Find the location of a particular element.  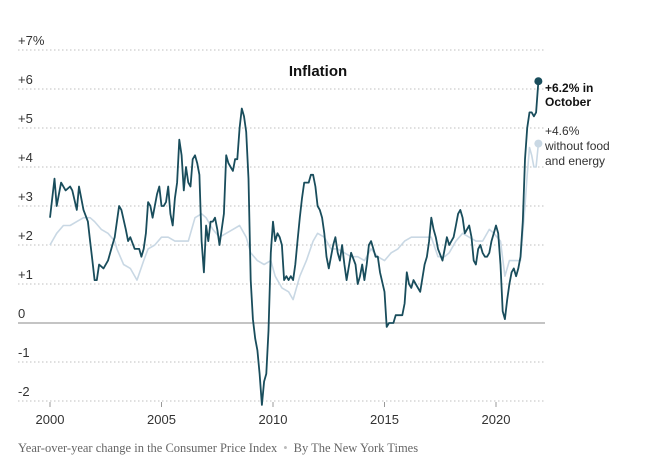

headline-label-line1: +6.2% in is located at coordinates (569, 88).